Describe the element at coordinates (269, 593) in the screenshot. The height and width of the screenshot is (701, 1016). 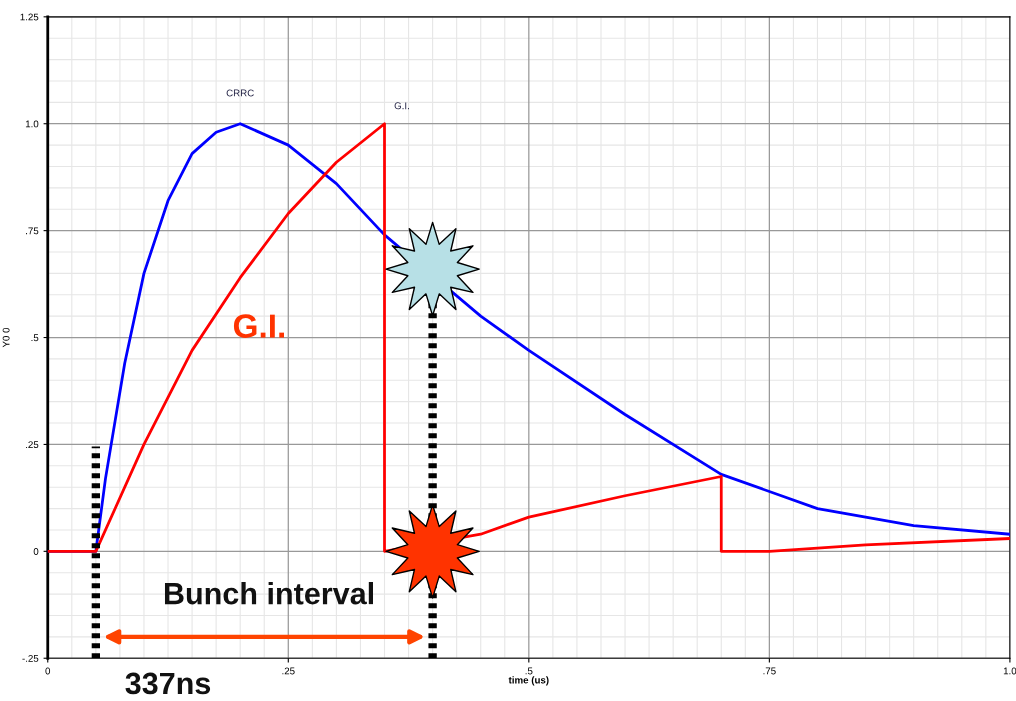
I see `annotation: Bunch interval` at that location.